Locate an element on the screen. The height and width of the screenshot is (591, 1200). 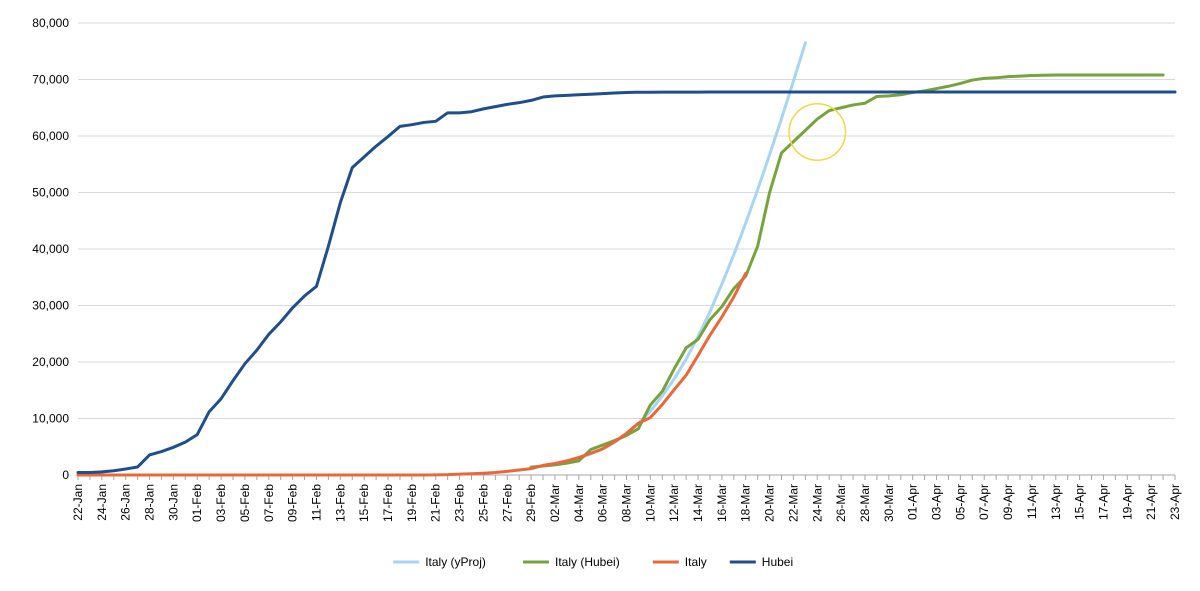
x-tick-label: 14-Mar is located at coordinates (698, 503).